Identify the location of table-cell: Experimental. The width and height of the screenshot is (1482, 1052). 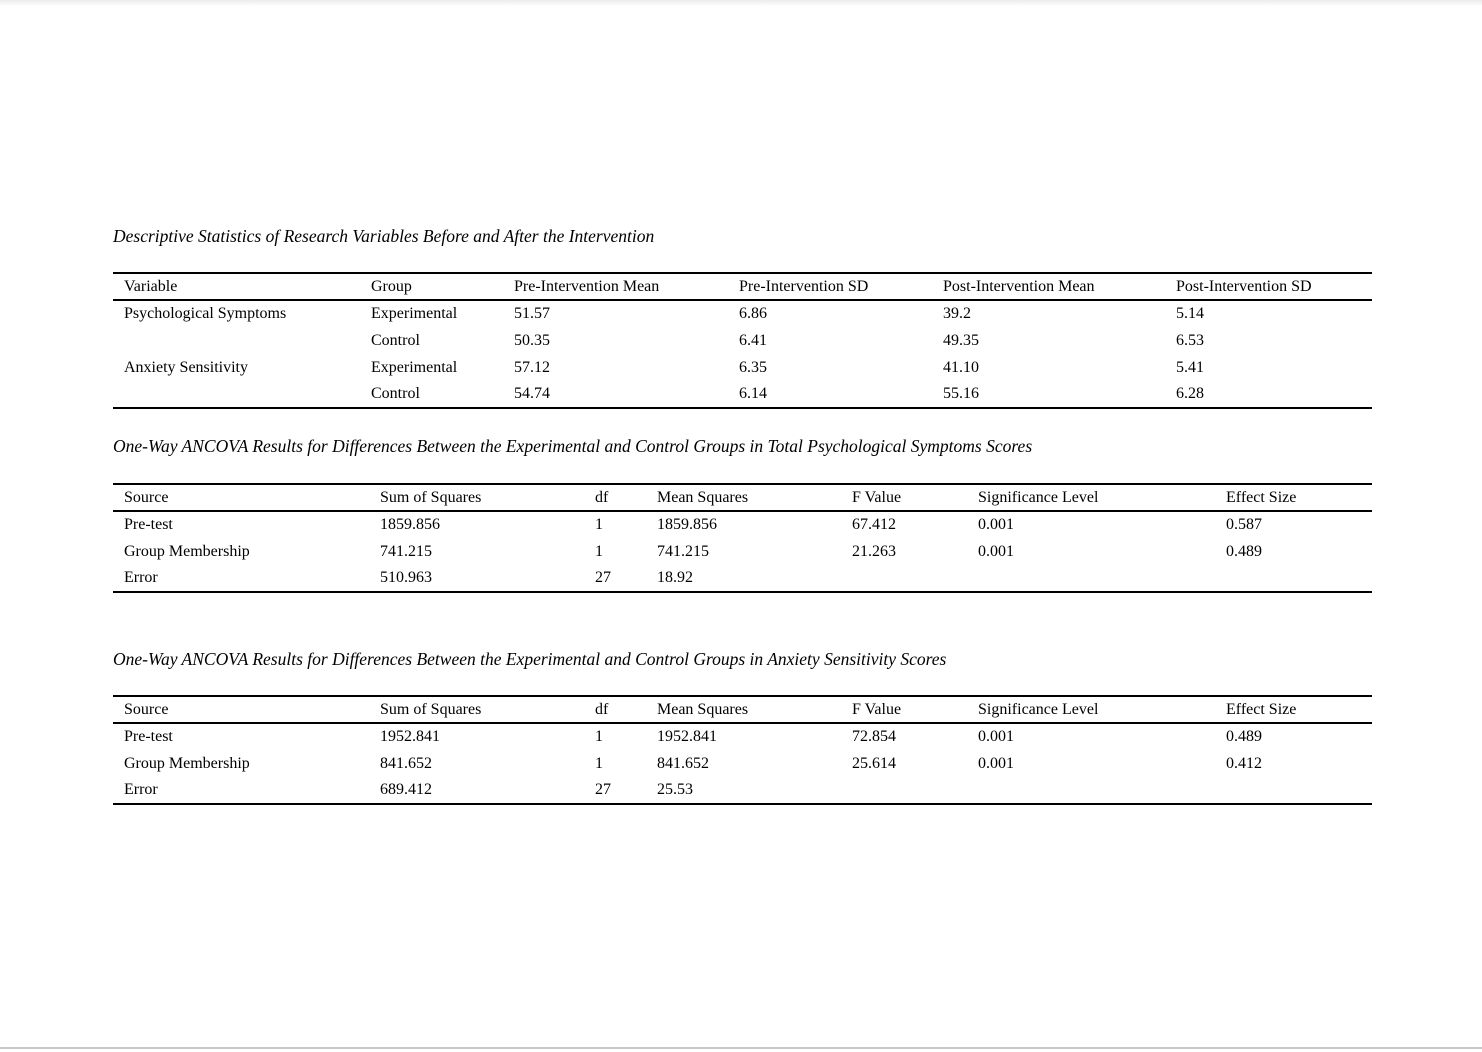
(414, 313).